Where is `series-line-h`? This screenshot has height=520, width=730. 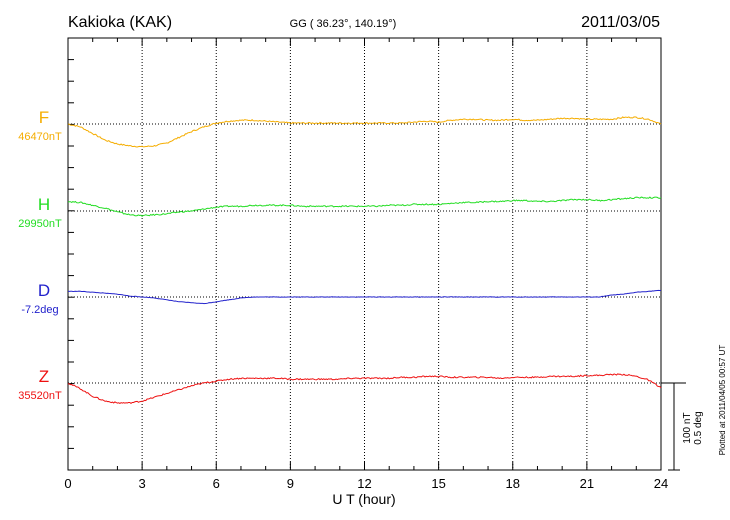 series-line-h is located at coordinates (364, 206).